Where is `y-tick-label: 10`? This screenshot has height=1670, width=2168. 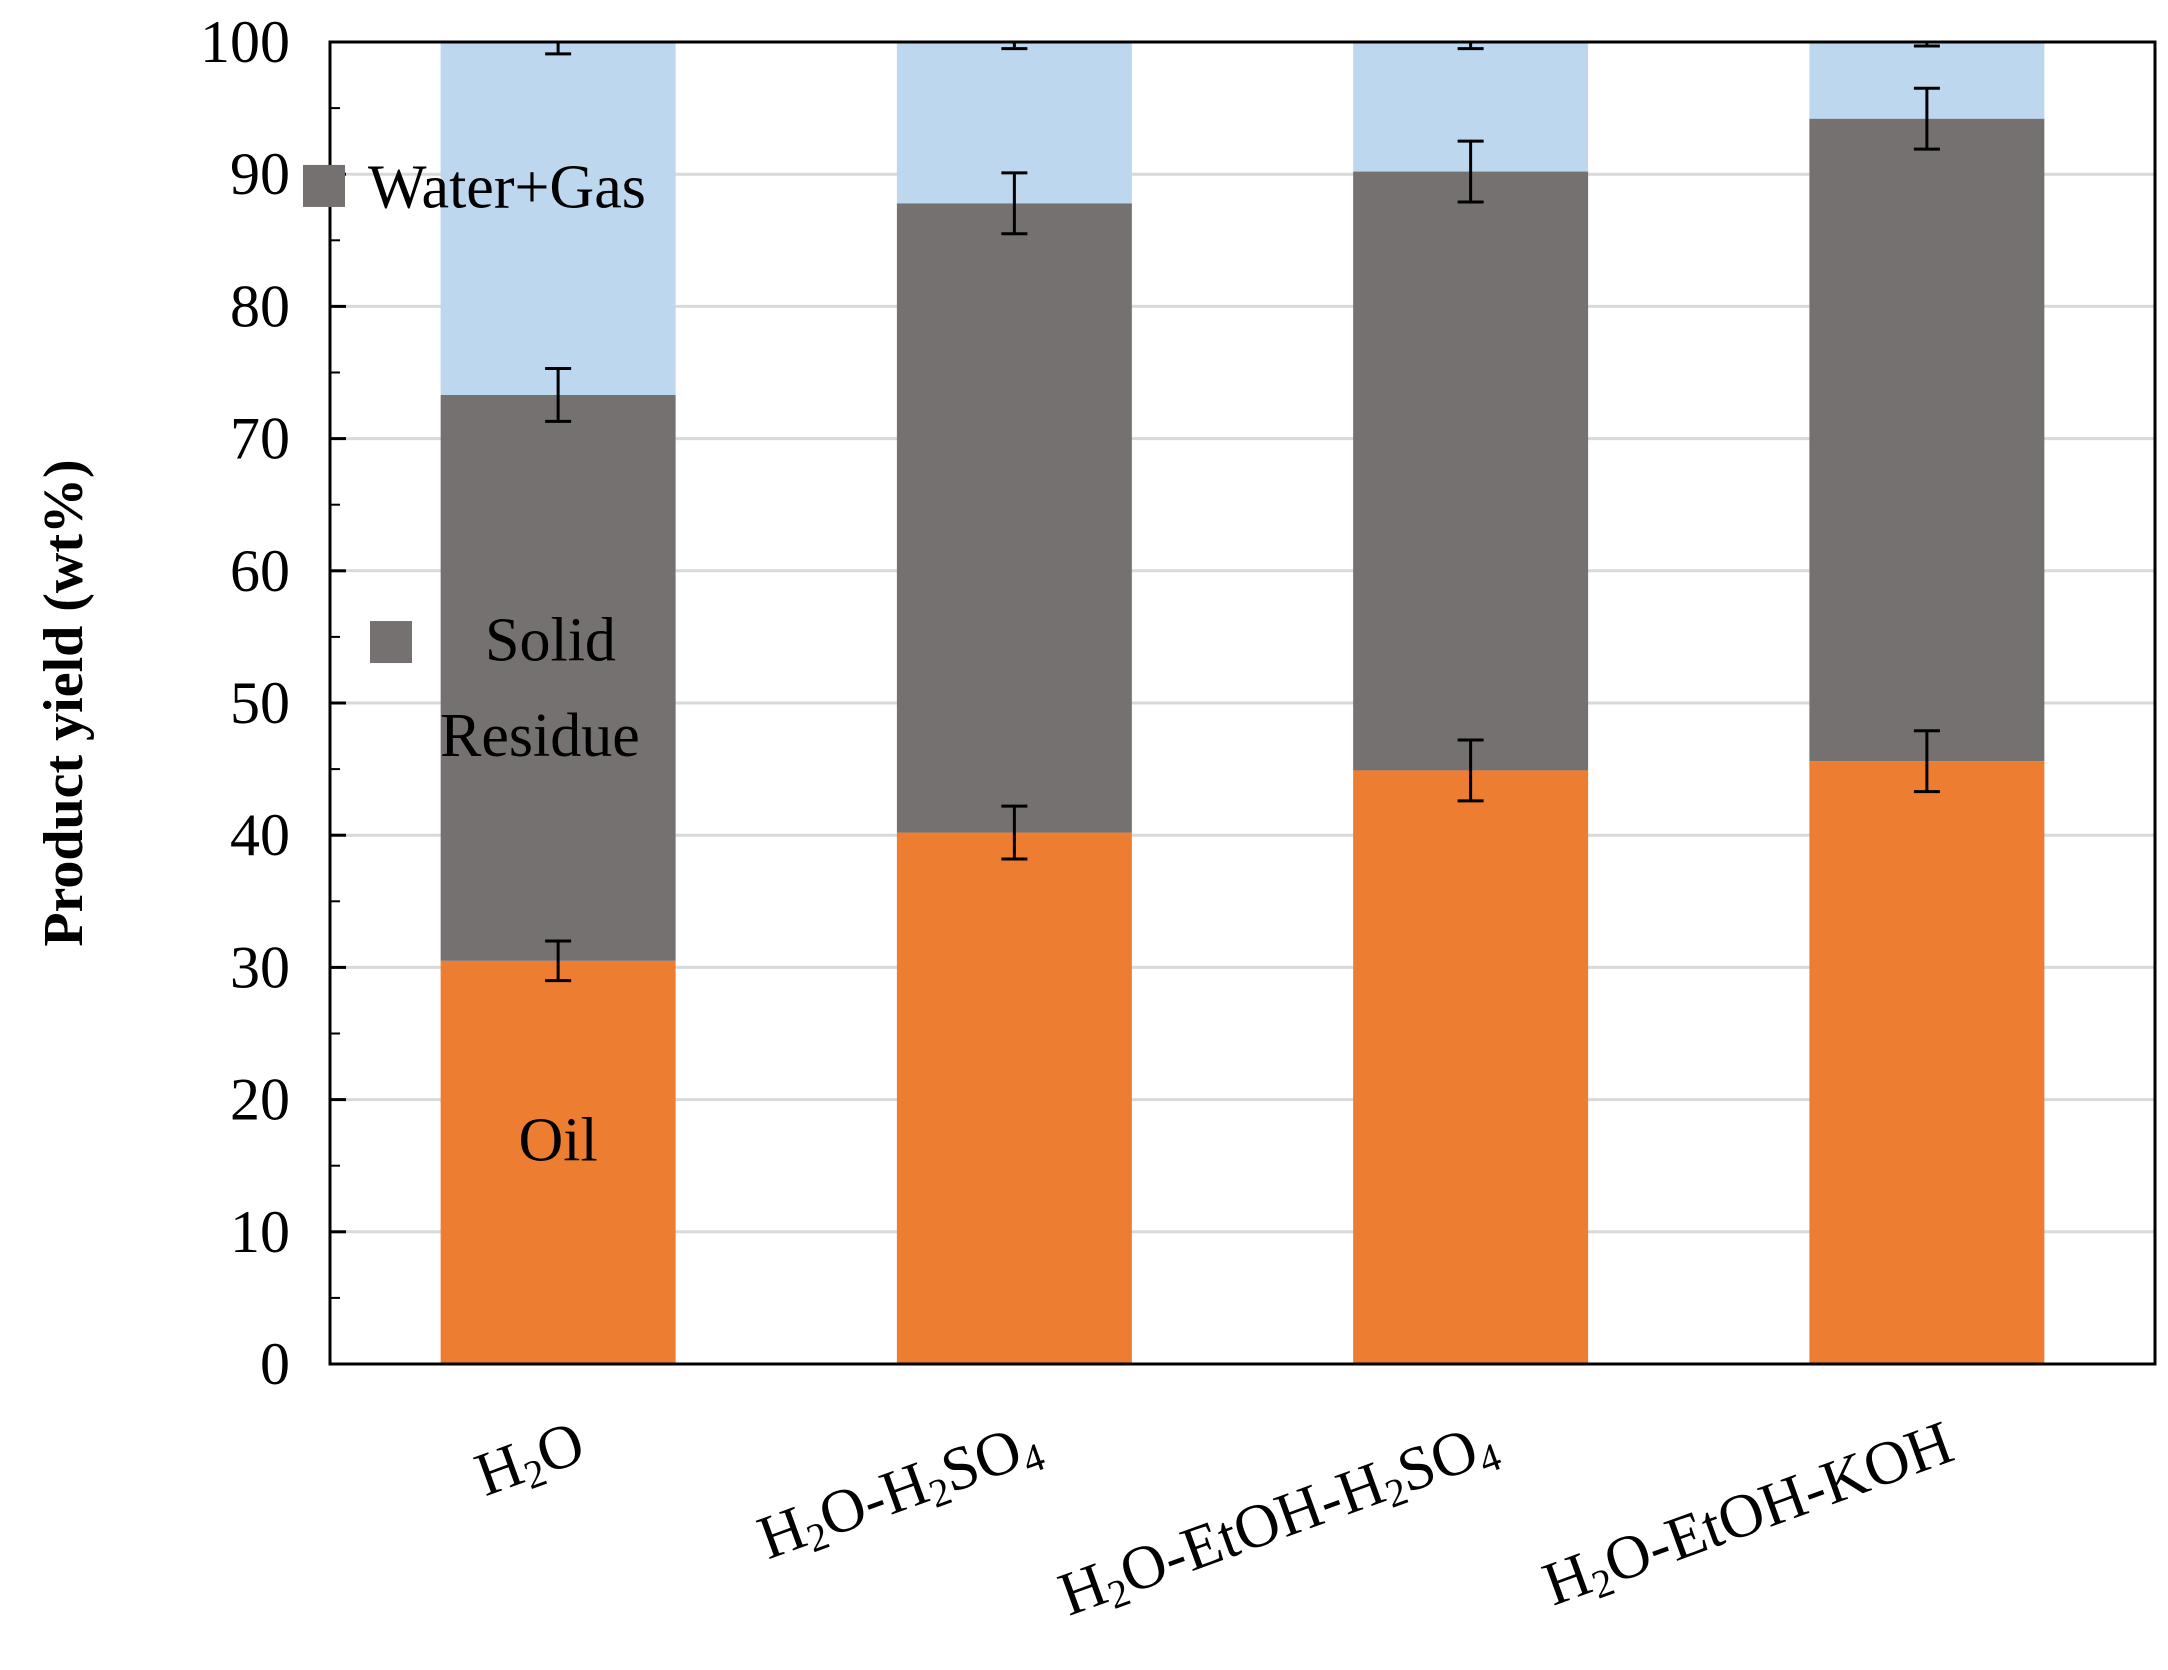 y-tick-label: 10 is located at coordinates (260, 1232).